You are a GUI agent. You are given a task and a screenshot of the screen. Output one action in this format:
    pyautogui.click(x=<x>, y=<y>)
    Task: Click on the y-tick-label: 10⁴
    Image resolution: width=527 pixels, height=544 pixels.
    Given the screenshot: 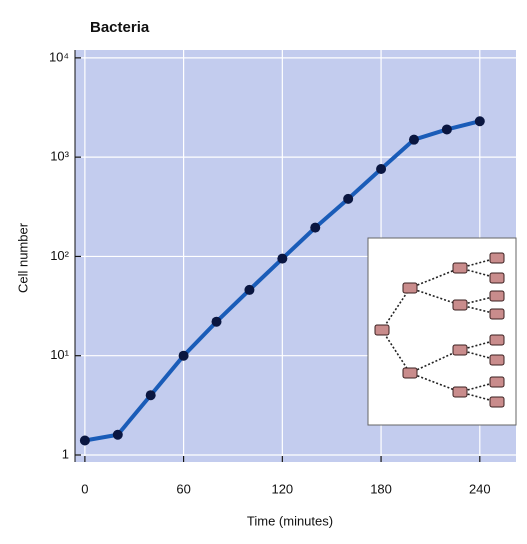 What is the action you would take?
    pyautogui.click(x=59, y=56)
    